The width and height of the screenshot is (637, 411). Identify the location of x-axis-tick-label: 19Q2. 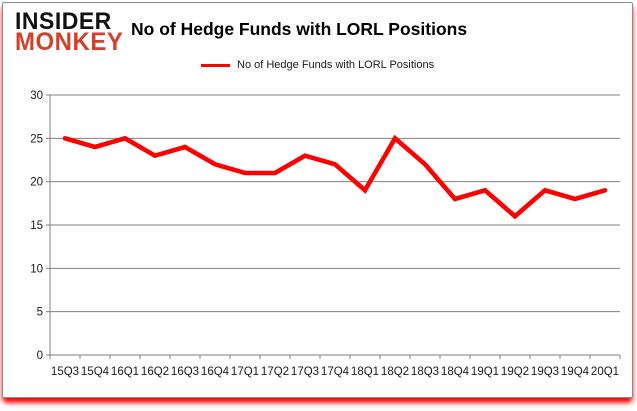
(515, 372).